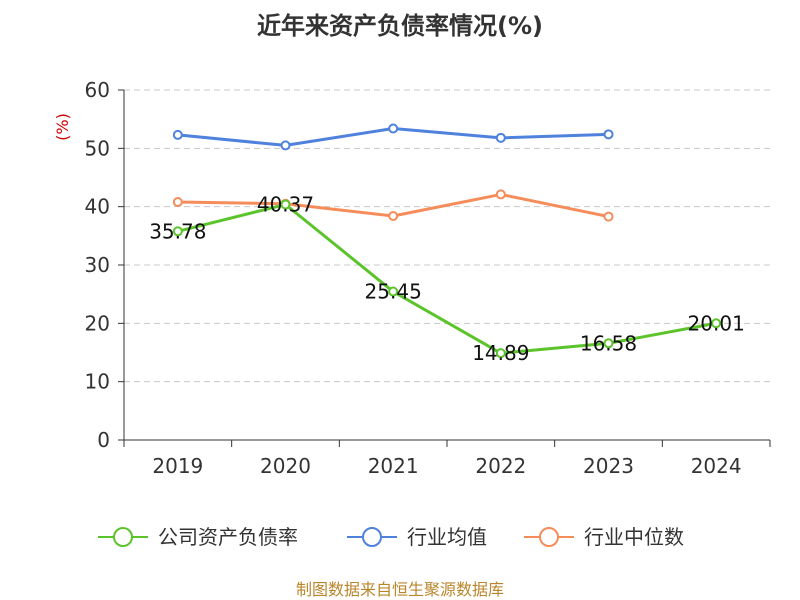 The height and width of the screenshot is (600, 800). I want to click on y-tick-label: 60, so click(97, 90).